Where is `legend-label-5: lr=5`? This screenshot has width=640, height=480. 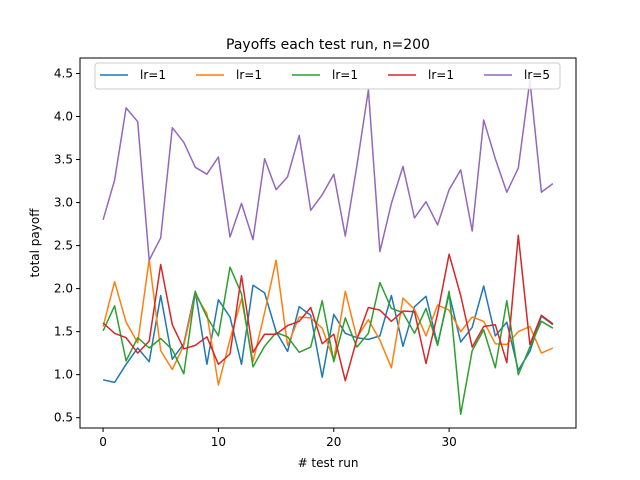
legend-label-5: lr=5 is located at coordinates (537, 75).